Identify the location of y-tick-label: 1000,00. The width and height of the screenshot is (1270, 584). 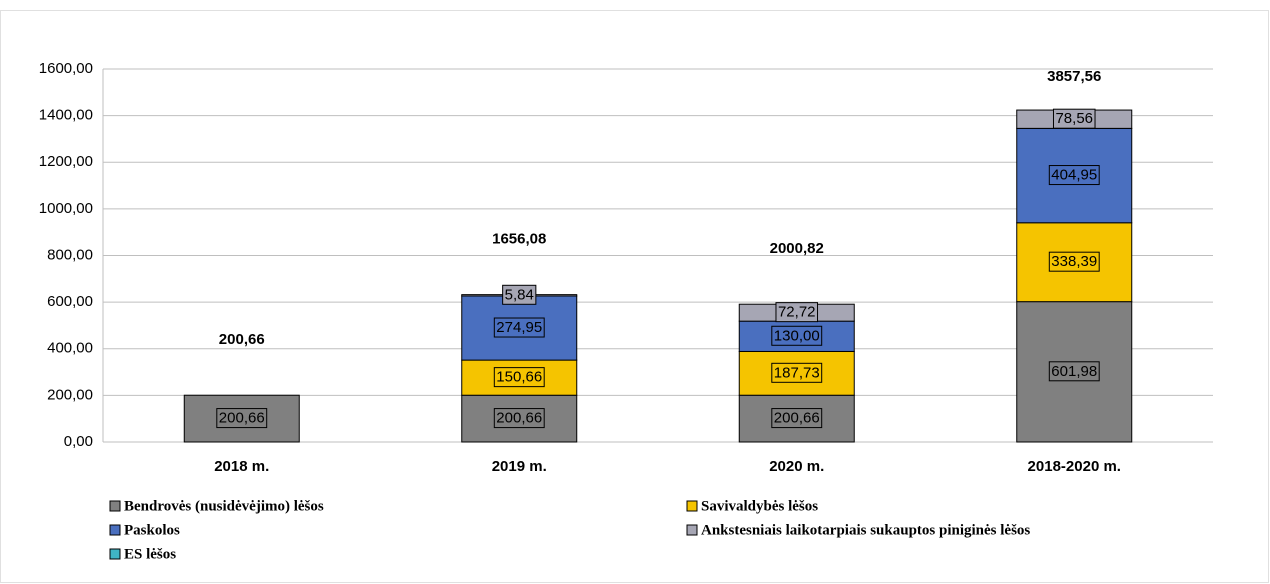
(66, 208).